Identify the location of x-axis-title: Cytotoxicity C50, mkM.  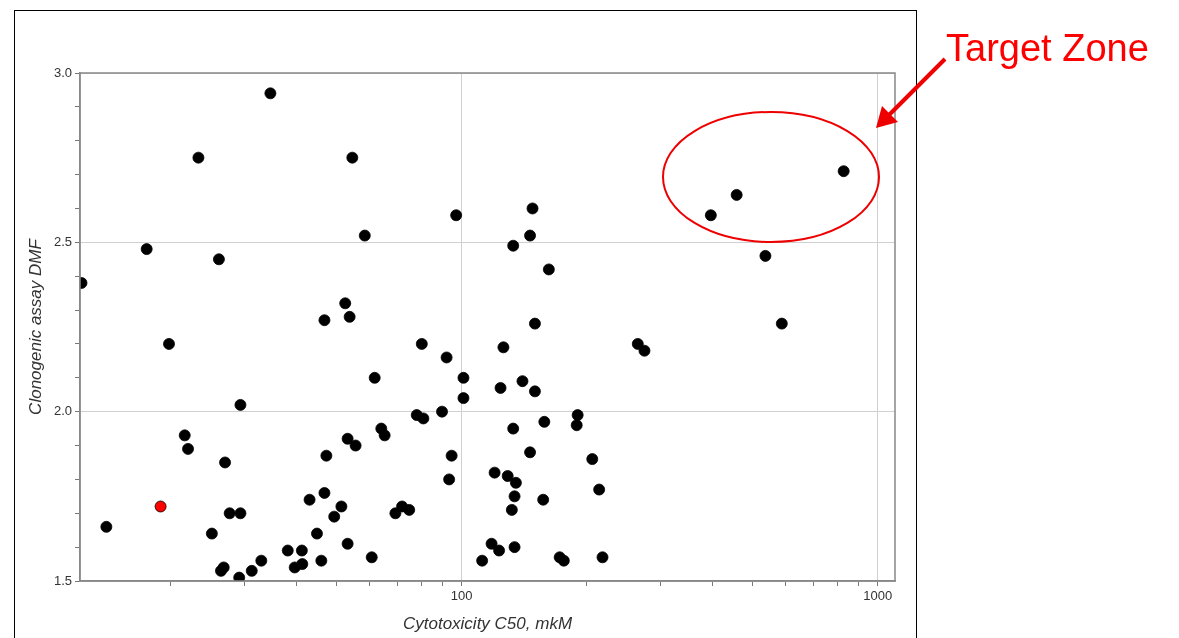
(487, 623).